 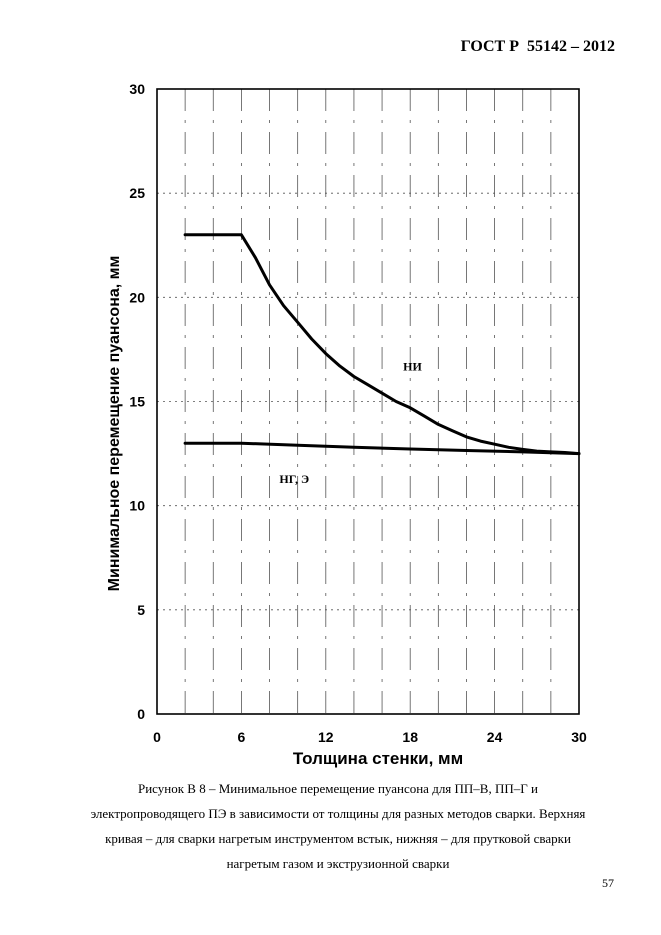 What do you see at coordinates (412, 366) in the screenshot?
I see `curve-annotation: НИ` at bounding box center [412, 366].